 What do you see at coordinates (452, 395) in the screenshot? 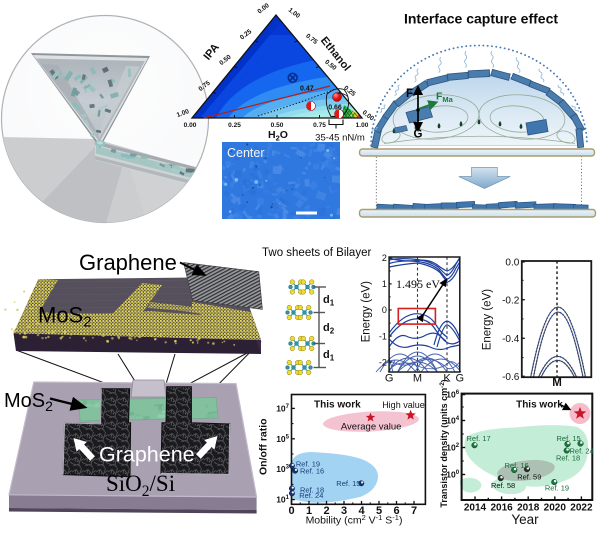
I see `svg-text: 10⁶` at bounding box center [452, 395].